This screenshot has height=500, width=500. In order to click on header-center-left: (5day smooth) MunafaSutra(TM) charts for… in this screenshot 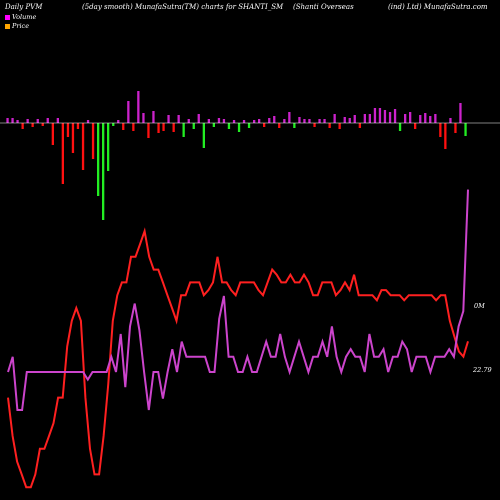, I will do `click(183, 7)`.